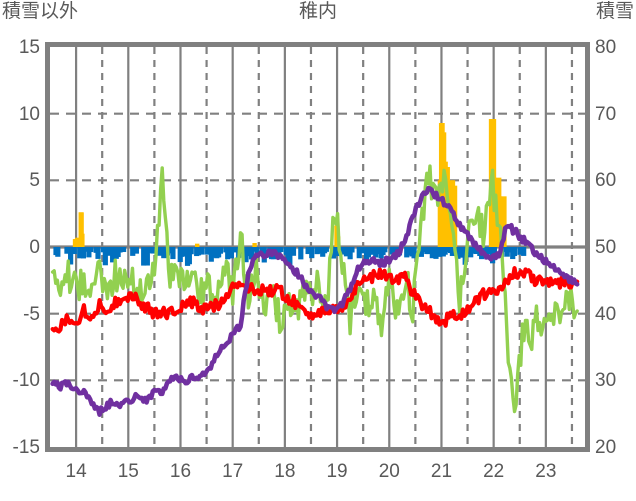  I want to click on right-axis-title: 積雪, so click(614, 11).